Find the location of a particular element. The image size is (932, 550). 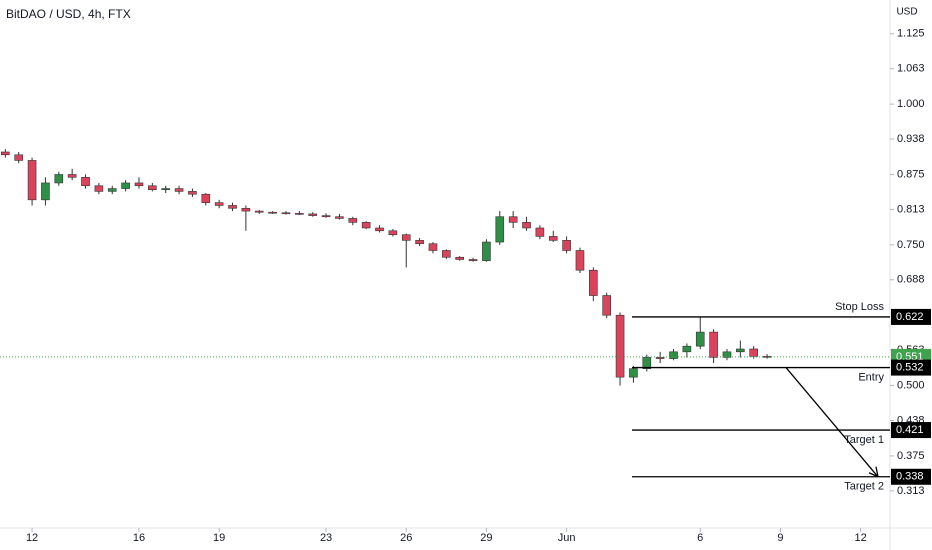

level-name: Target 2 is located at coordinates (864, 487).